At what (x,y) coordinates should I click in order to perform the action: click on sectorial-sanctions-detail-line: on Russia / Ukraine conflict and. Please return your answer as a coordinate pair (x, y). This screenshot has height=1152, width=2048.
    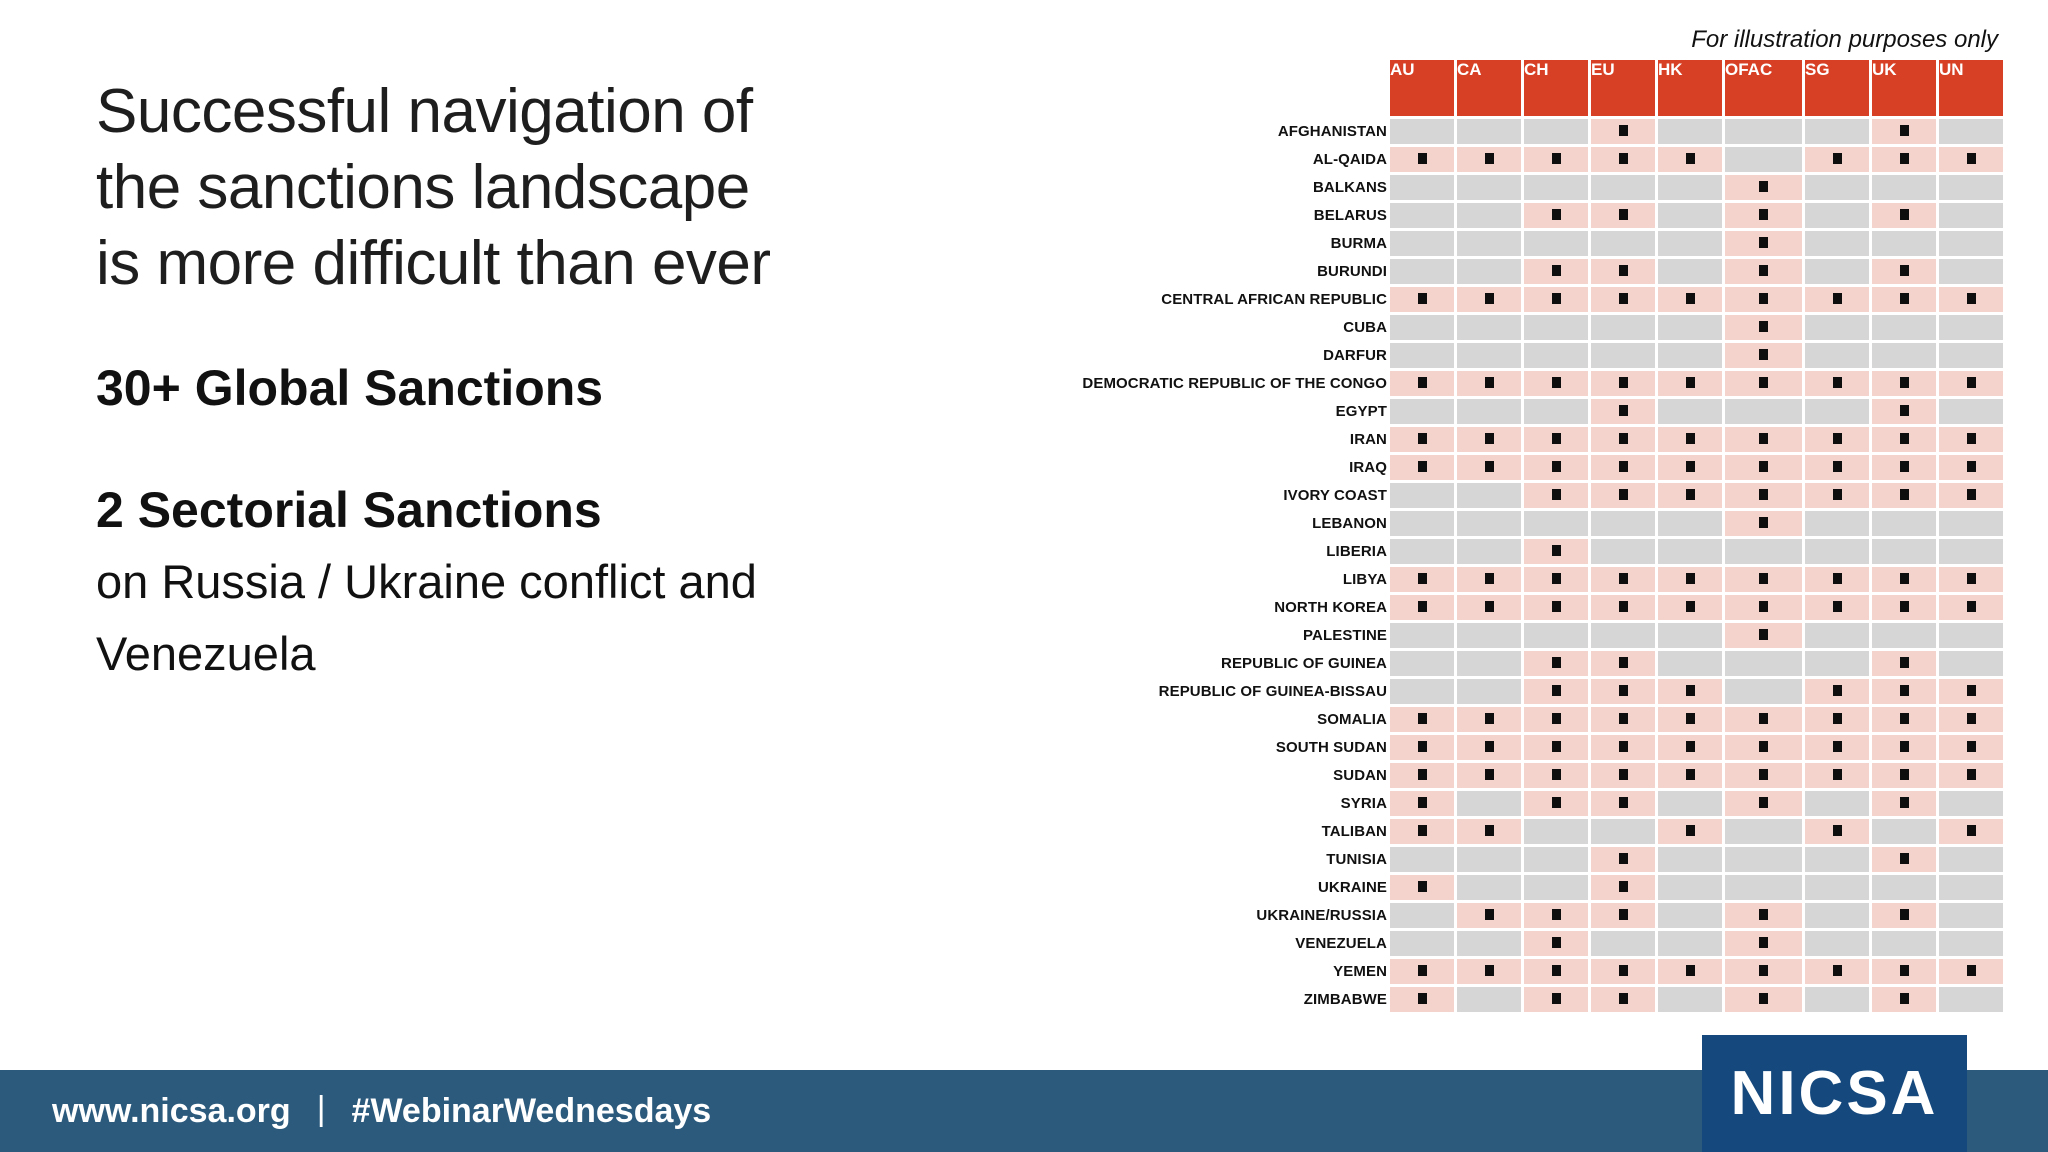
    Looking at the image, I should click on (426, 581).